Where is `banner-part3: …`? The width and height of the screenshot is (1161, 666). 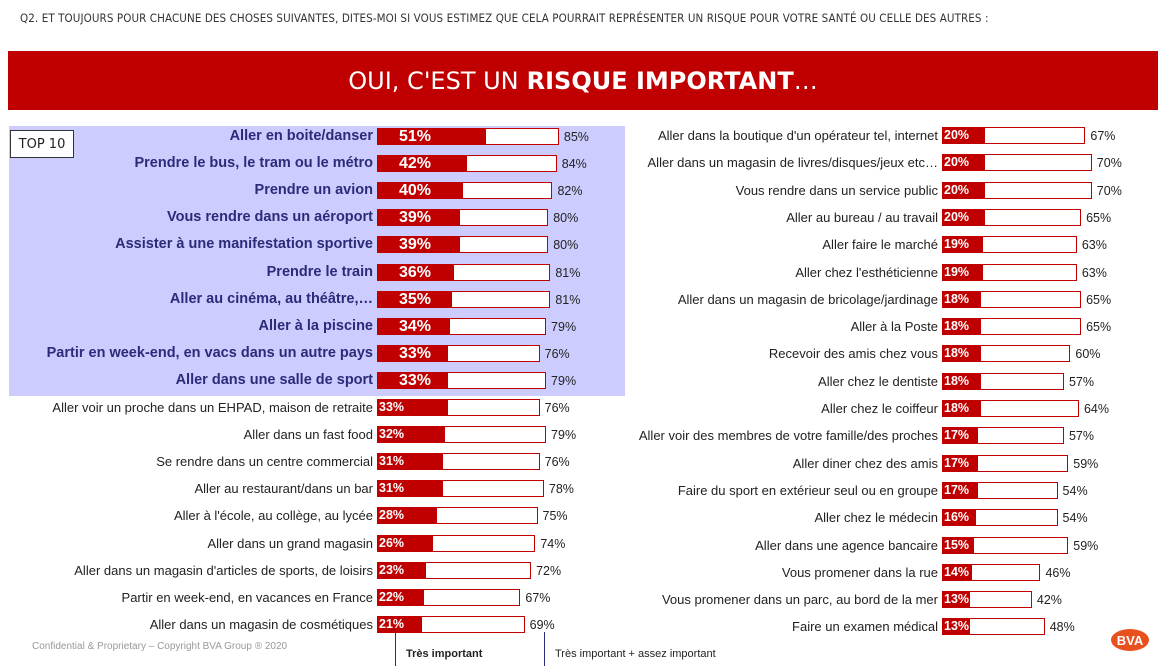 banner-part3: … is located at coordinates (805, 80).